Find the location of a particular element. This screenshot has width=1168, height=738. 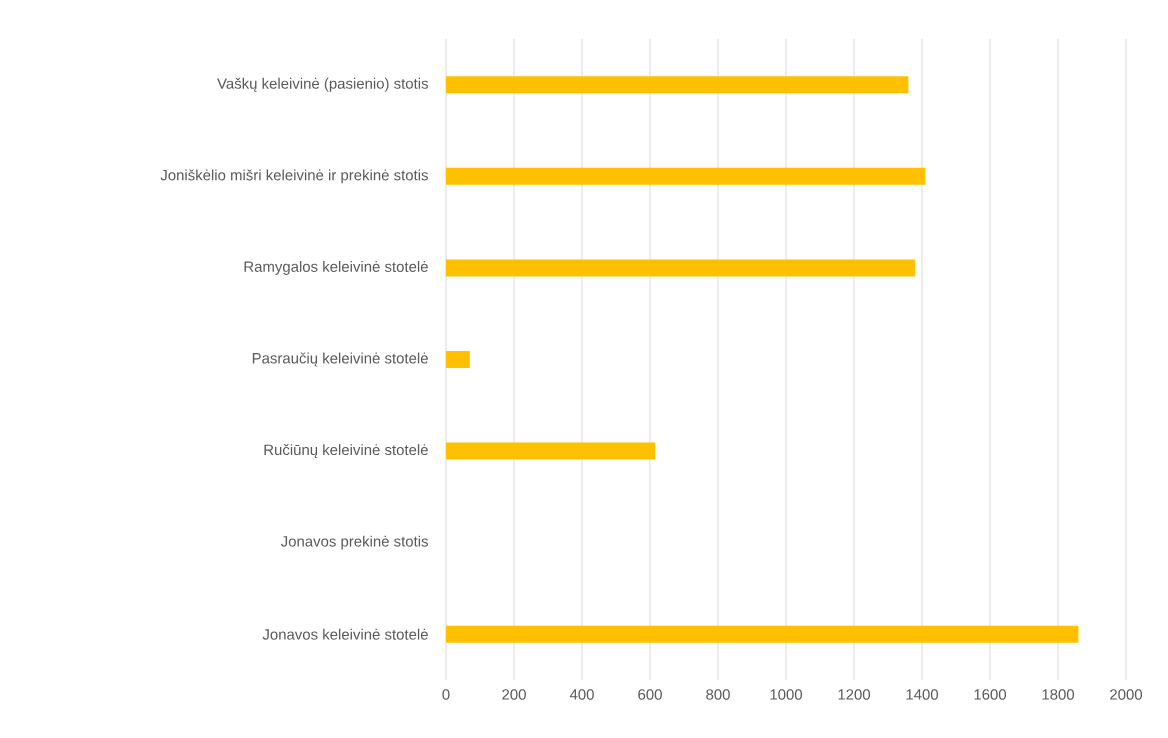

y-tick-label: Pasraučių keleivinė stotelė is located at coordinates (340, 359).